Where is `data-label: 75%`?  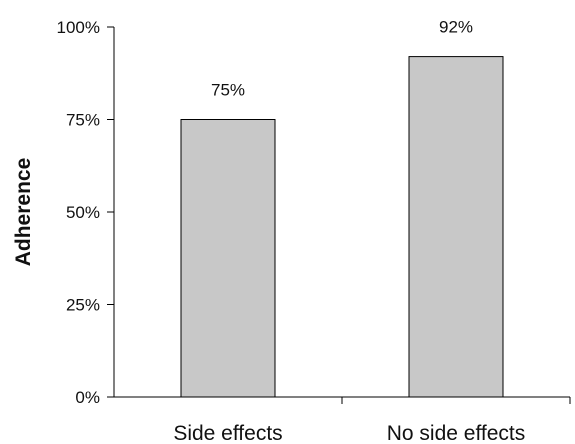
data-label: 75% is located at coordinates (228, 90).